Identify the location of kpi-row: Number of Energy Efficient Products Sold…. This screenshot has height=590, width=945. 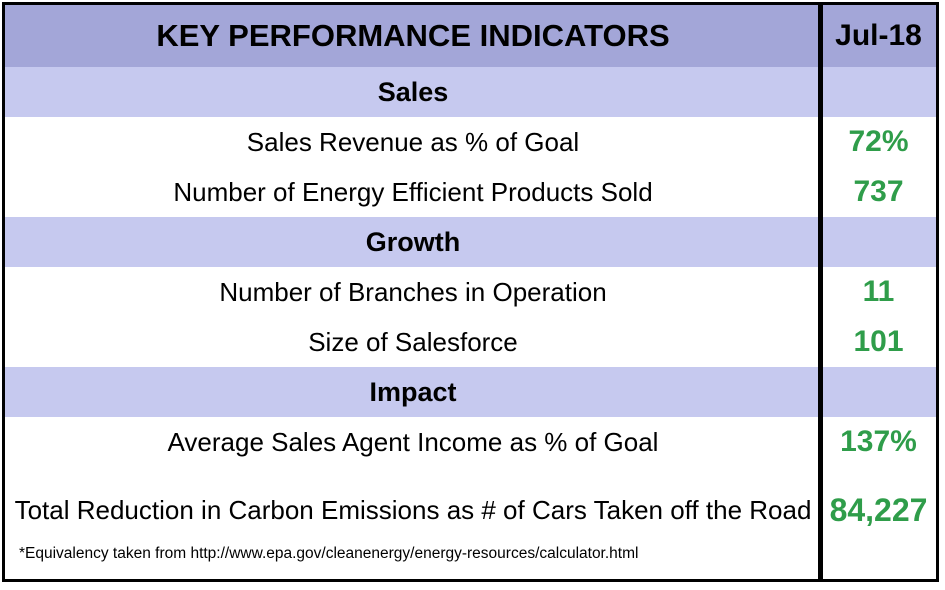
(470, 192).